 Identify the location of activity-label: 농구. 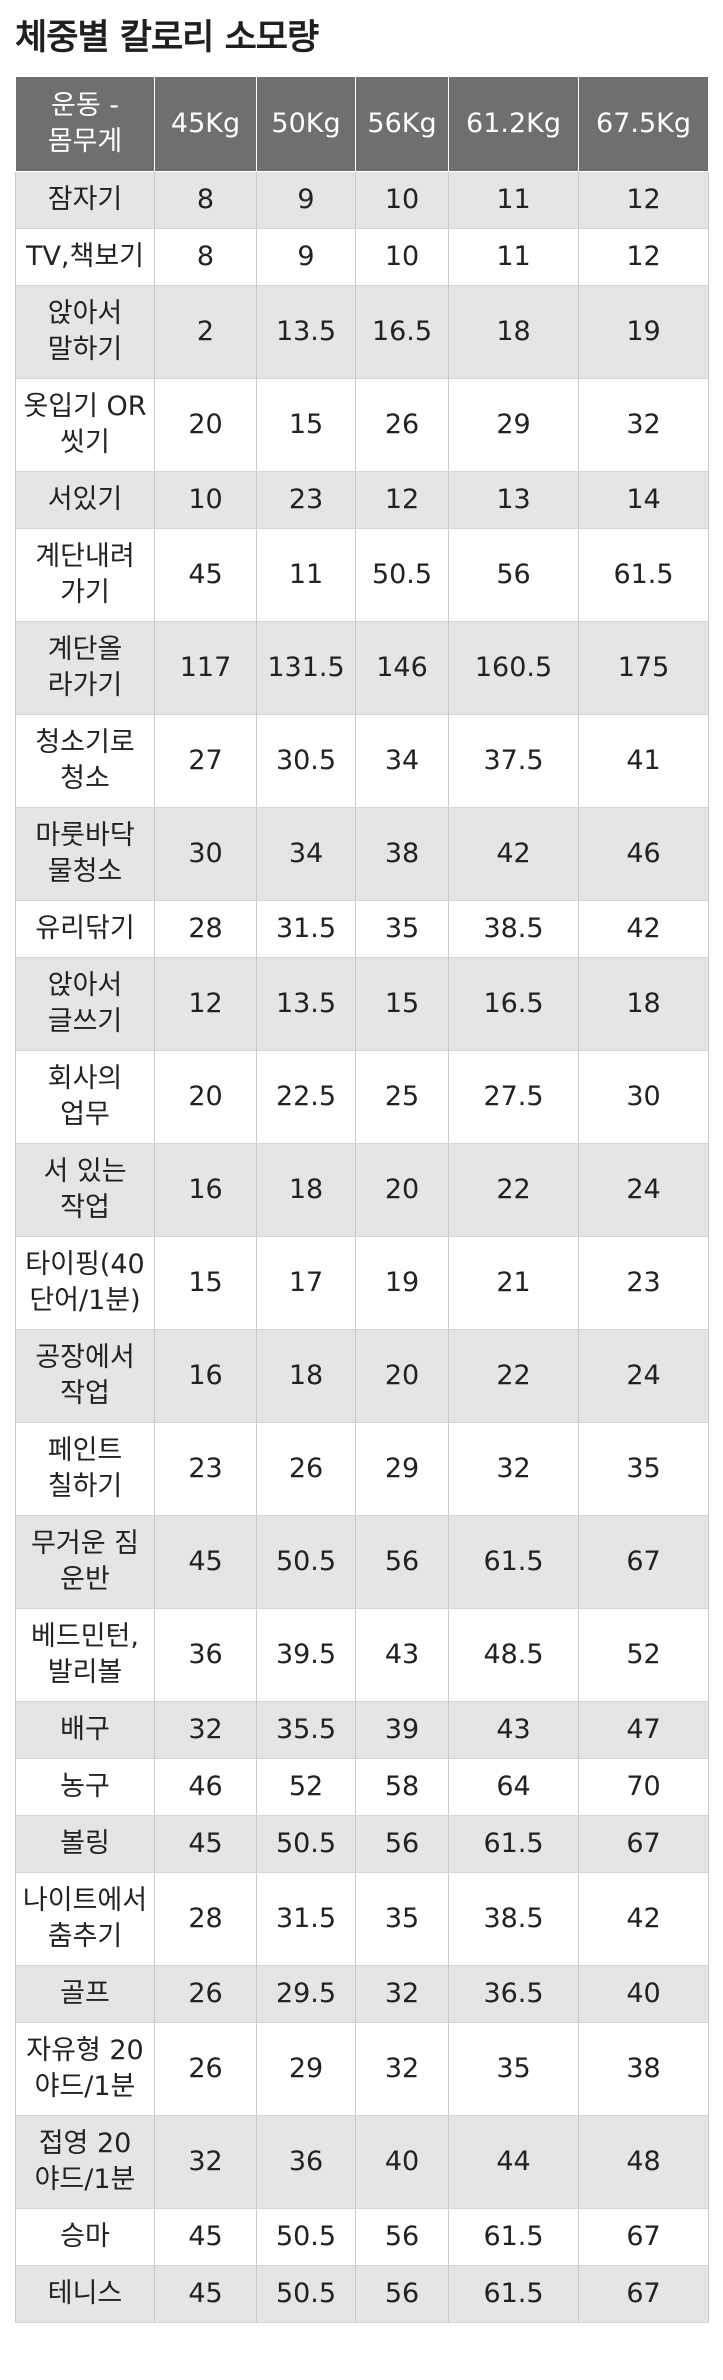
(85, 1787).